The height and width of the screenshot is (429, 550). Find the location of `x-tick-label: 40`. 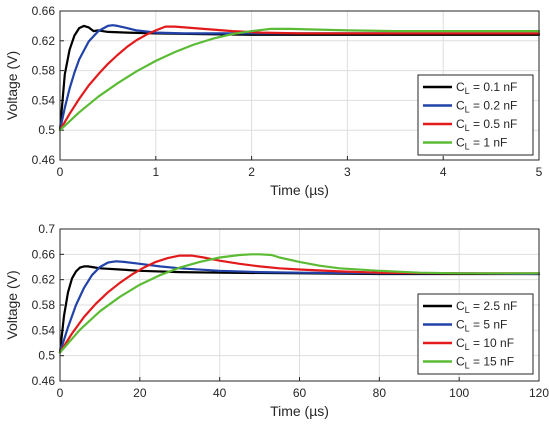

x-tick-label: 40 is located at coordinates (220, 393).